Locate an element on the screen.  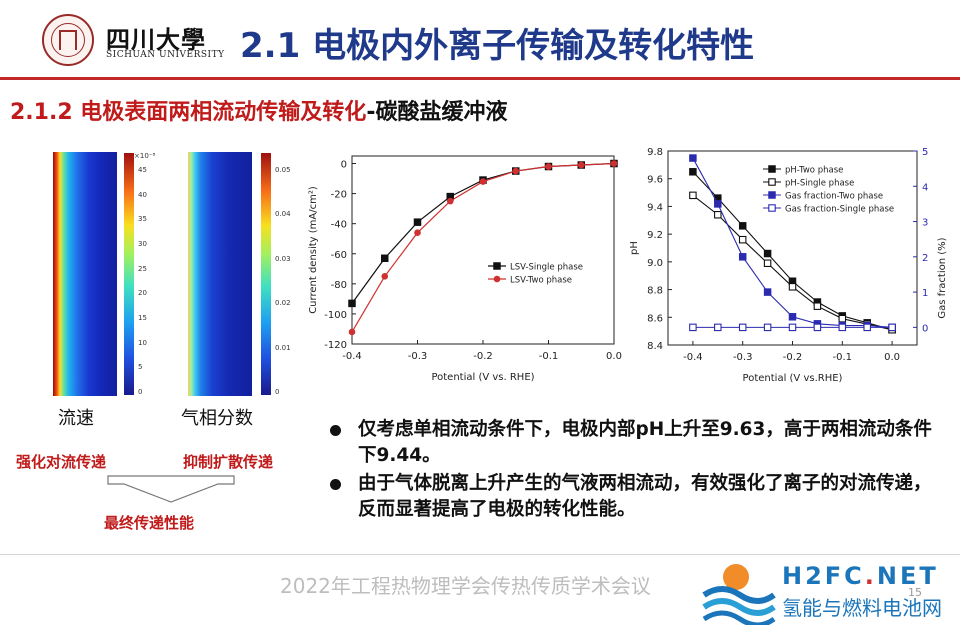
conference-name: 2022年工程热物理学会传热传质学术会议 is located at coordinates (465, 586).